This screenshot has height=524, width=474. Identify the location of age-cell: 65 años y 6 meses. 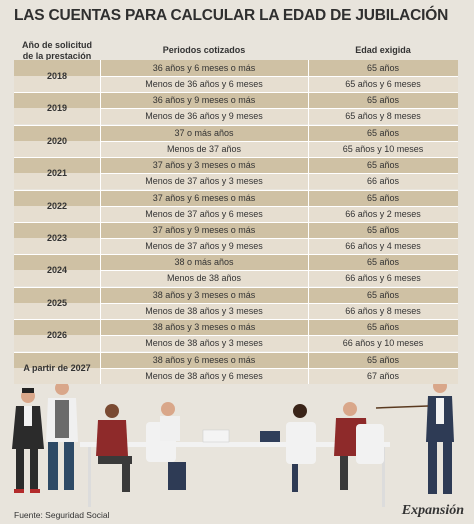
(383, 84).